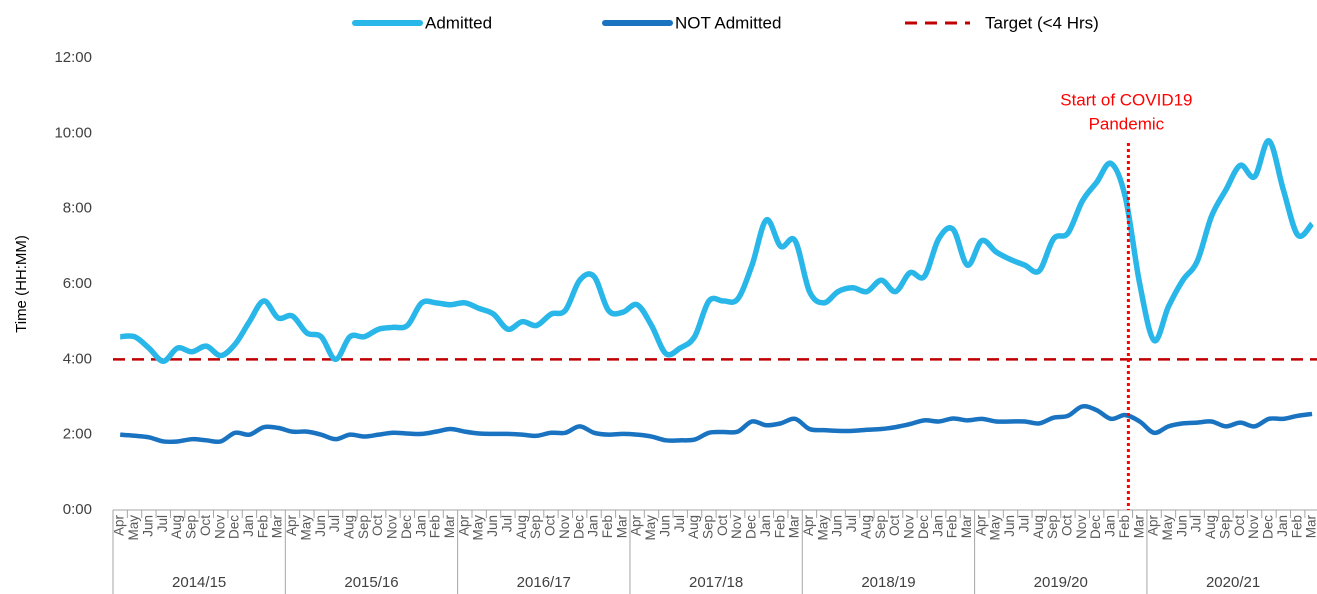  Describe the element at coordinates (199, 582) in the screenshot. I see `group-label: 2014/15` at that location.